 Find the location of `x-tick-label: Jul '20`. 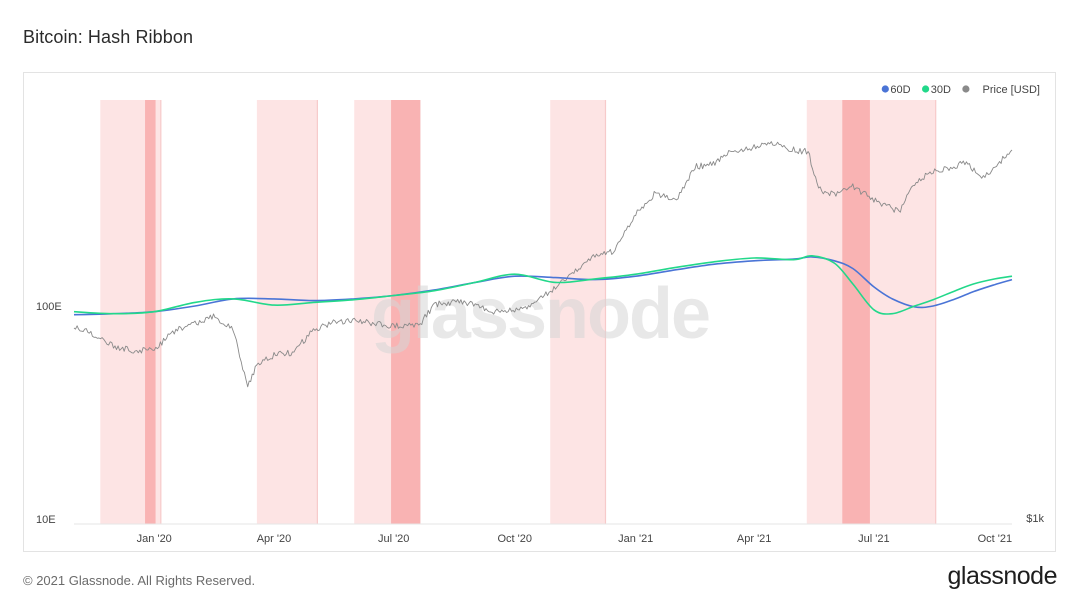

x-tick-label: Jul '20 is located at coordinates (393, 539).